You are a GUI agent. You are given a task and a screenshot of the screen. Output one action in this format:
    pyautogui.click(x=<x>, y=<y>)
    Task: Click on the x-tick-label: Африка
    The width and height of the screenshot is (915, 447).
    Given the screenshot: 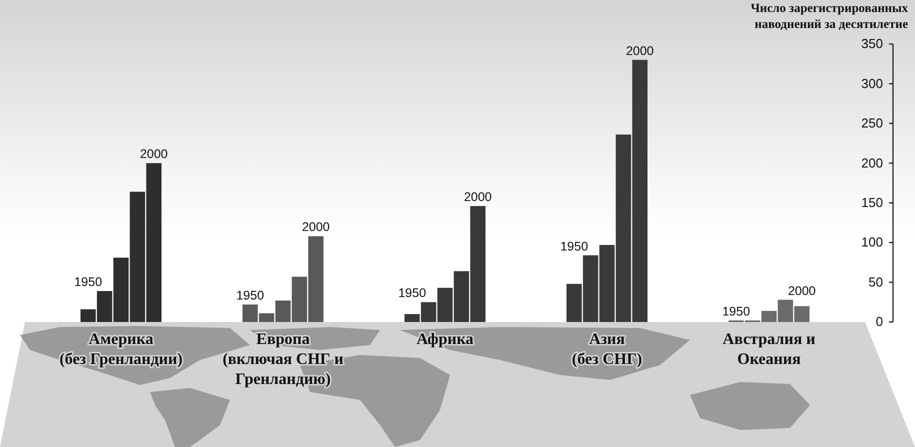 What is the action you would take?
    pyautogui.click(x=445, y=339)
    